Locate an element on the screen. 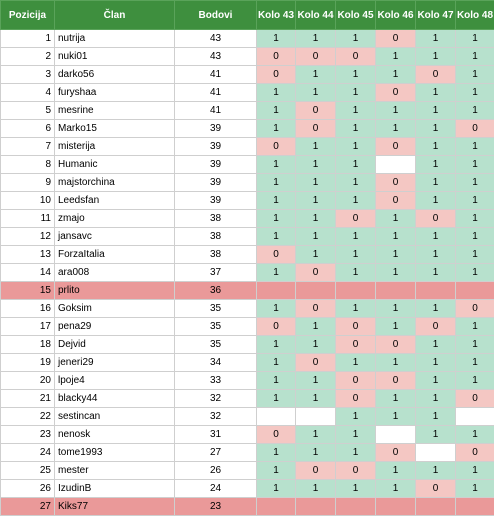  member-name-cell: prlito is located at coordinates (115, 291).